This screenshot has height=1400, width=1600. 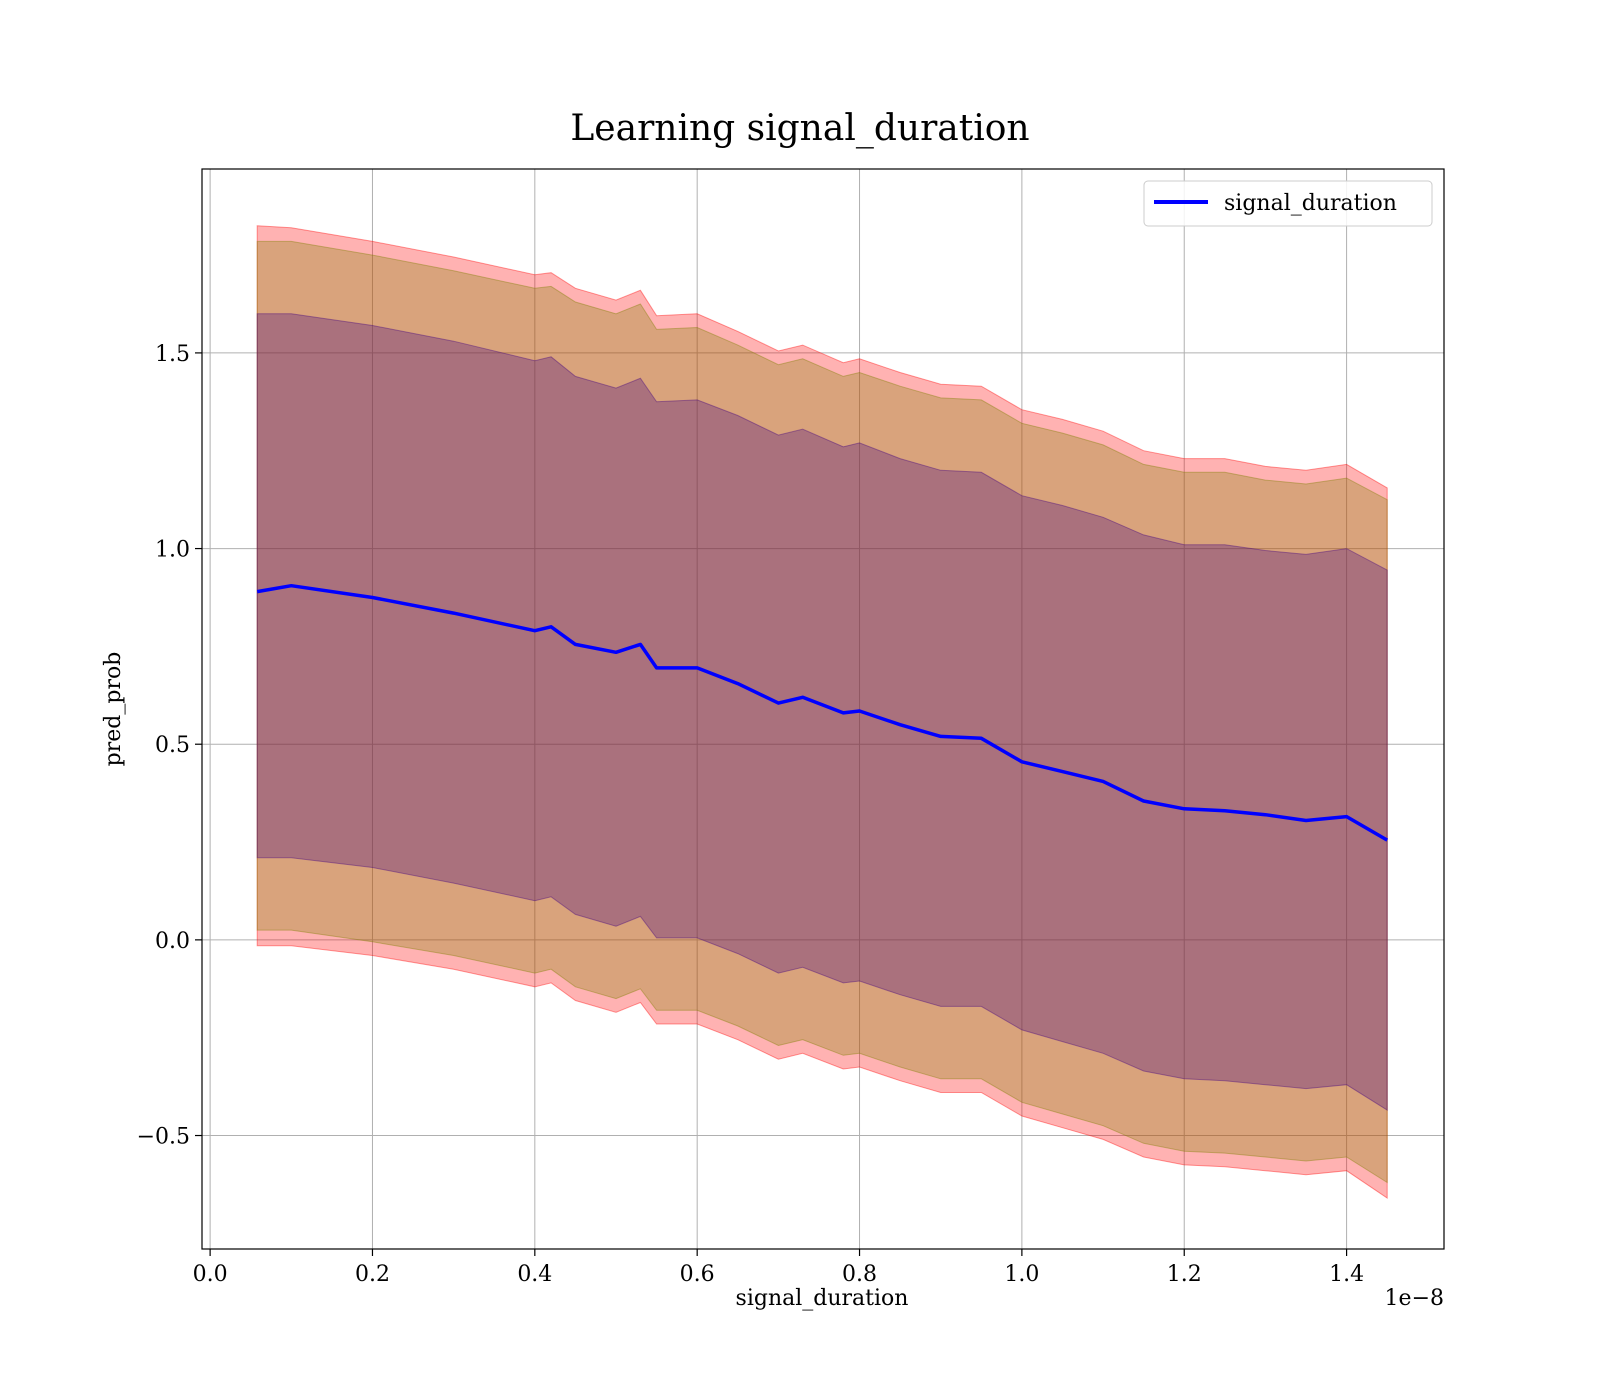 I want to click on x-tick-label: 0.2, so click(x=372, y=1274).